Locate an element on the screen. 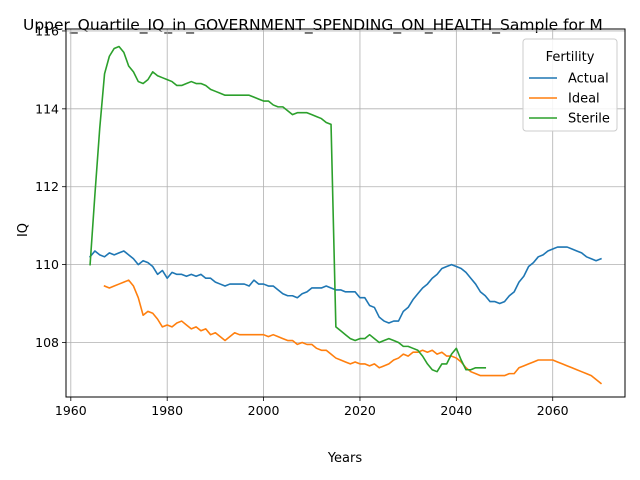 The width and height of the screenshot is (640, 480). y-tick-label: 116 is located at coordinates (47, 30).